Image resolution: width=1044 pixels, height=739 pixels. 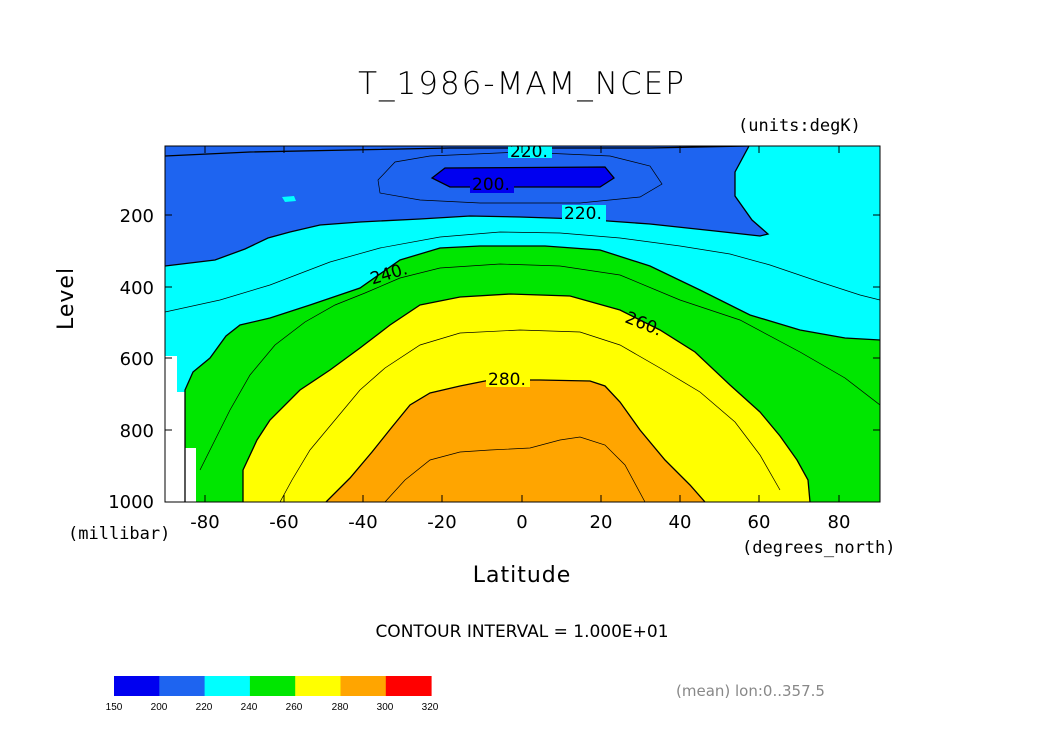 I want to click on colorbar-tick-label: 150, so click(x=114, y=707).